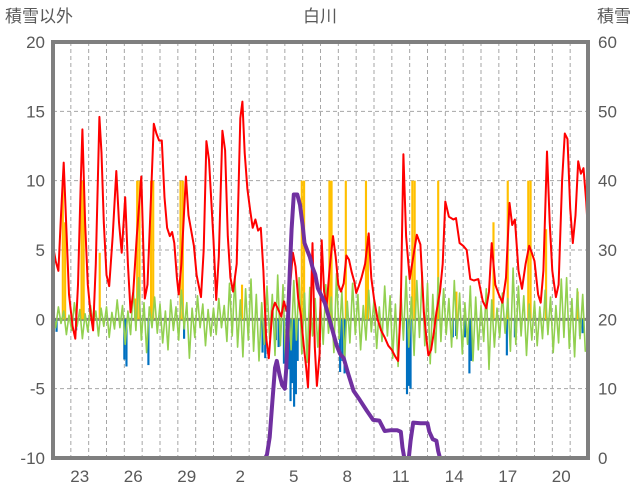 This screenshot has height=501, width=636. What do you see at coordinates (293, 476) in the screenshot?
I see `x-tick-label: 5` at bounding box center [293, 476].